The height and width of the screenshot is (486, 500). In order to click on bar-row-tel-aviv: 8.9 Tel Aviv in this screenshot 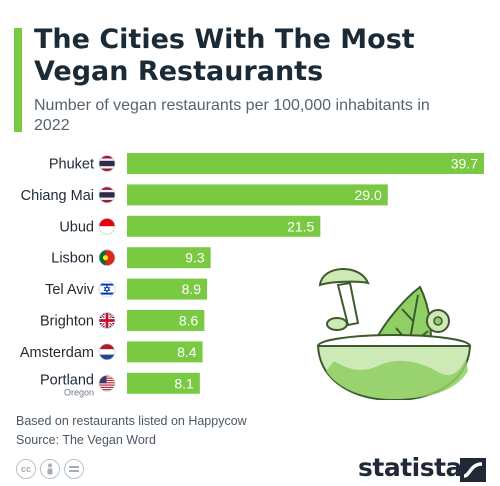, I will do `click(126, 289)`.